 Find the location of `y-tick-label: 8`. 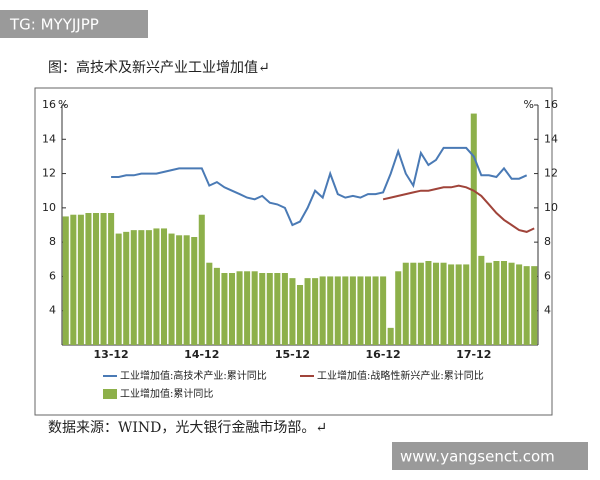

y-tick-label: 8 is located at coordinates (52, 241).